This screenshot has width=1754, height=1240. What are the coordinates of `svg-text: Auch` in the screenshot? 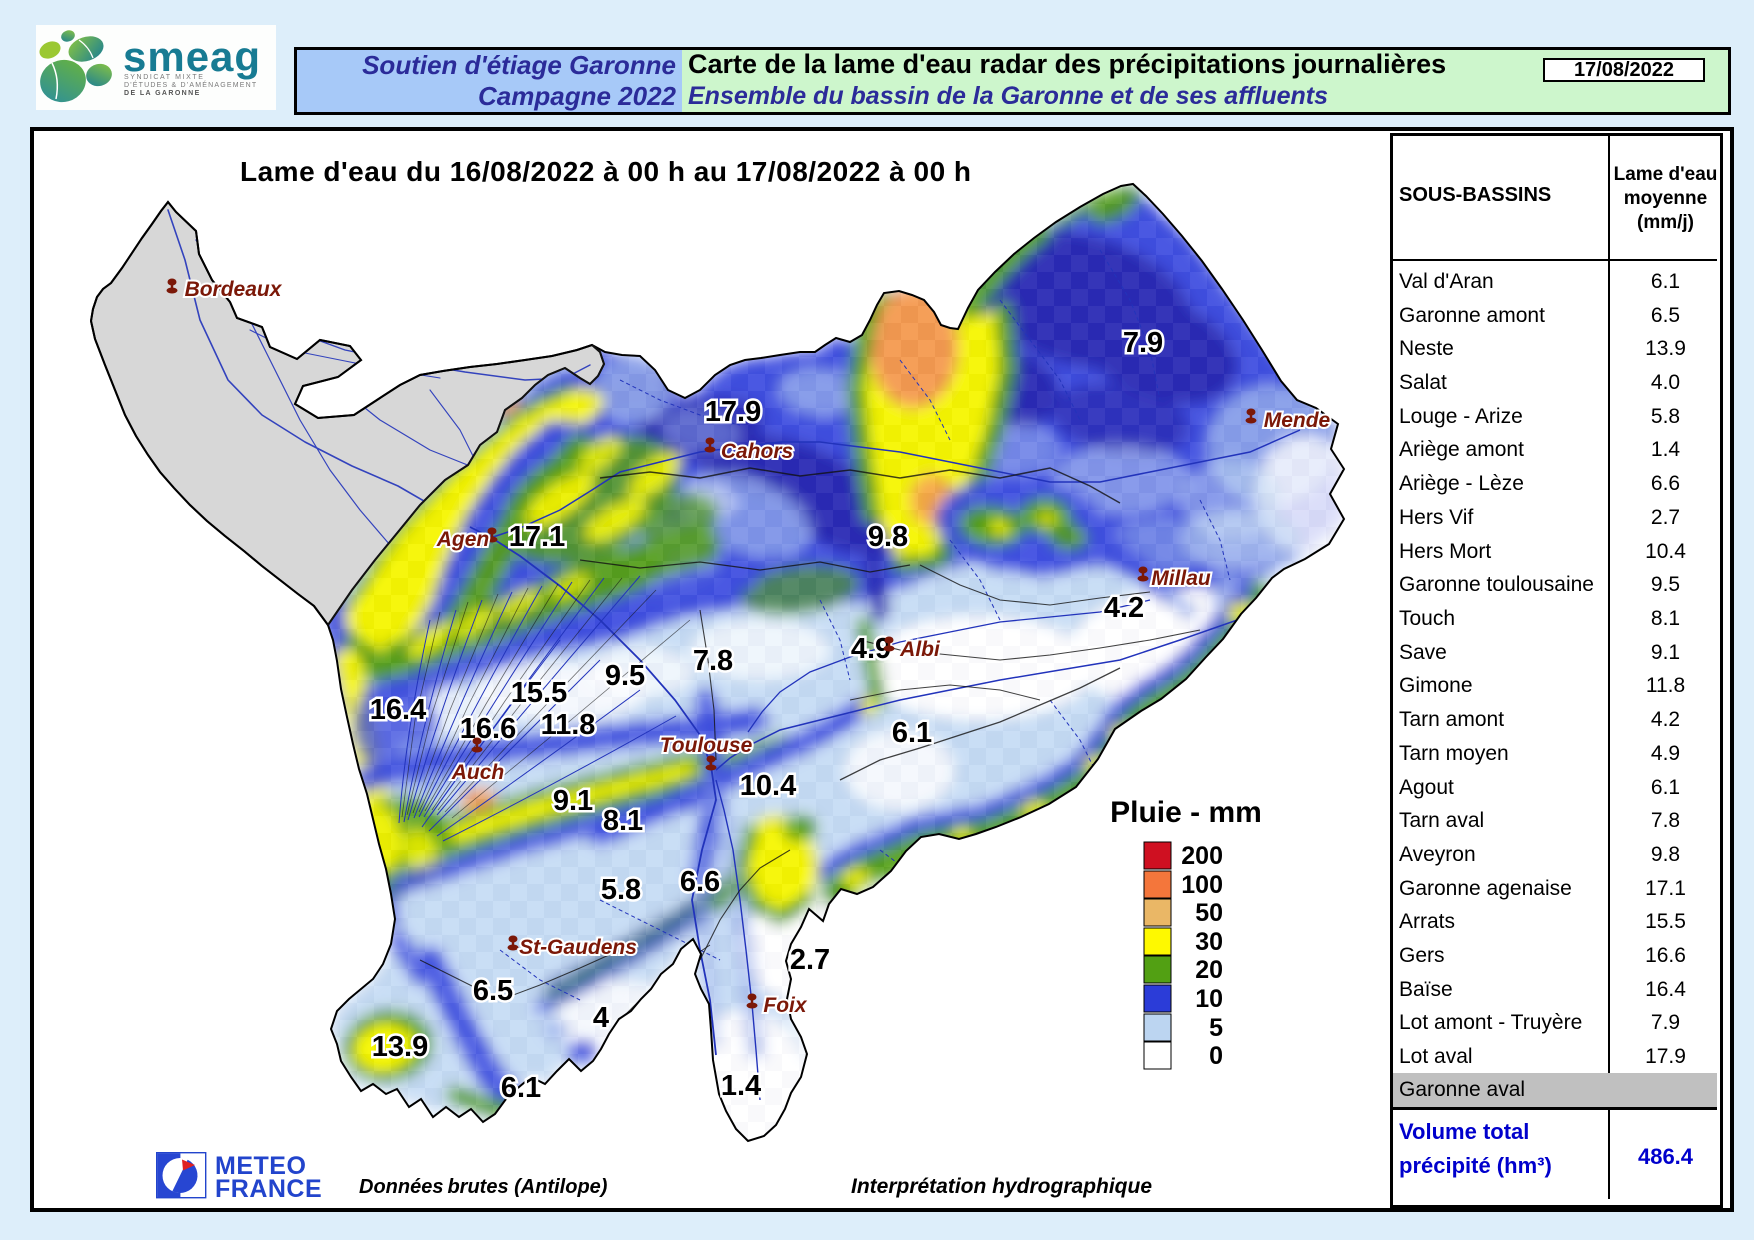 It's located at (478, 772).